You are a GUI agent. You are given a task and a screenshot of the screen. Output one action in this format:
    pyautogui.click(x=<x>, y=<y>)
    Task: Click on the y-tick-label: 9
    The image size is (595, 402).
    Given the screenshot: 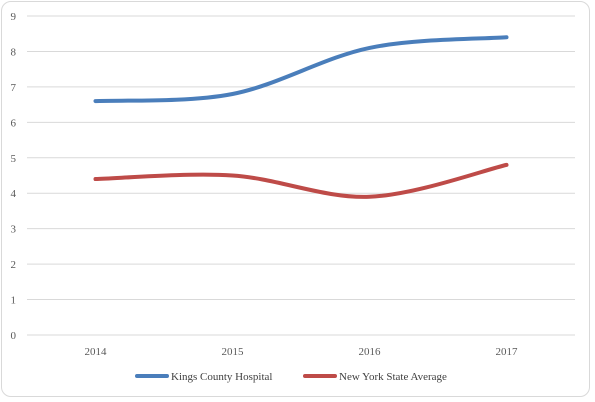 What is the action you would take?
    pyautogui.click(x=14, y=17)
    